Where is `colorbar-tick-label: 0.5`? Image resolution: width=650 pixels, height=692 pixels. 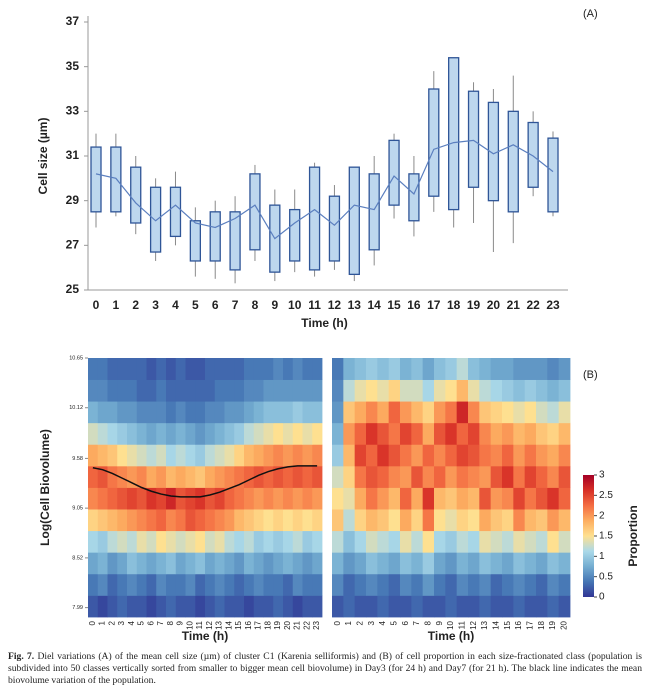 colorbar-tick-label: 0.5 is located at coordinates (606, 576).